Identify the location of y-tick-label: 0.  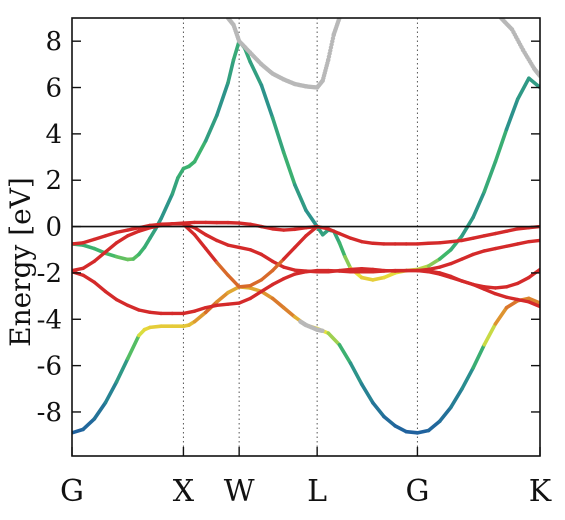
(53, 228).